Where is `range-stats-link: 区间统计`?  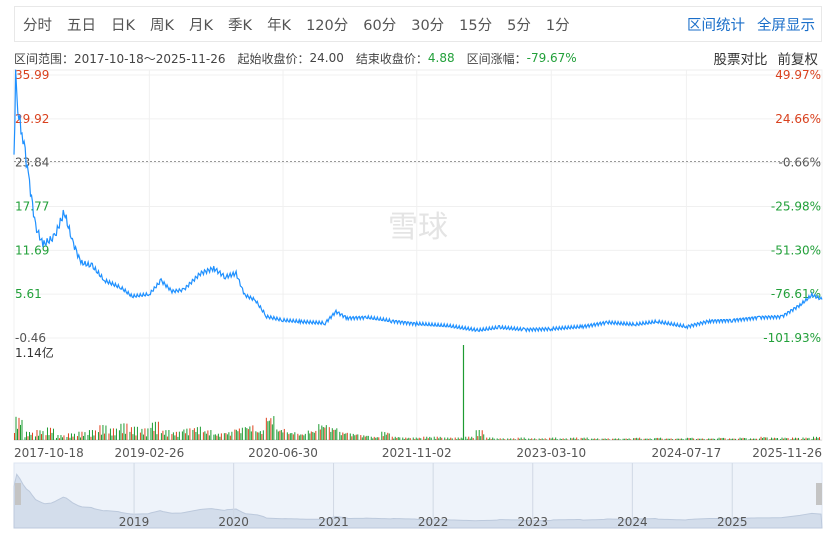
range-stats-link: 区间统计 is located at coordinates (716, 25).